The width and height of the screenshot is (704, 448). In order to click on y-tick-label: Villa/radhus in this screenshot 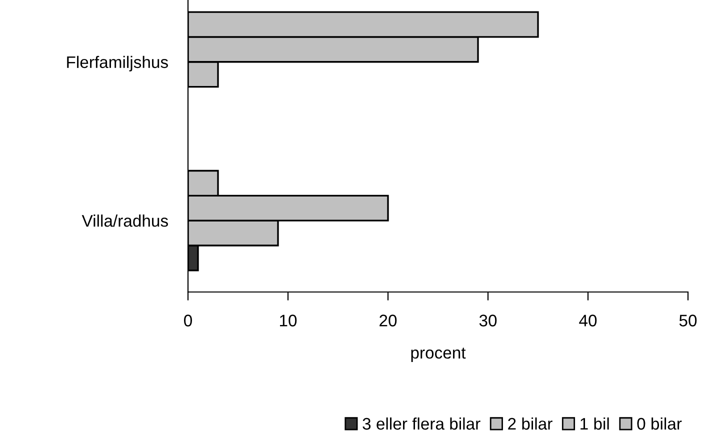, I will do `click(125, 220)`.